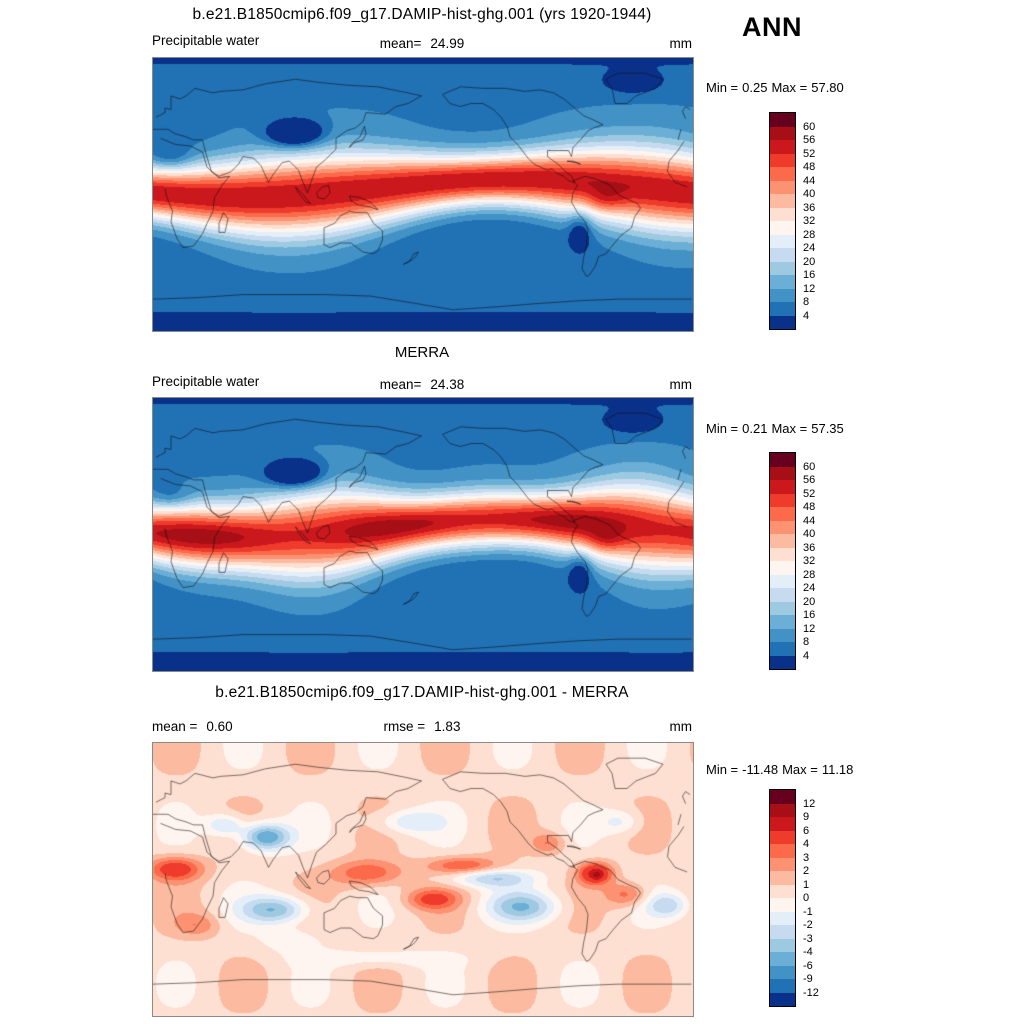 Image resolution: width=1024 pixels, height=1024 pixels. I want to click on colorbar-merra: 60 56 52 48 44 40 36 32 28 24 20 16 12 8 4, so click(792, 561).